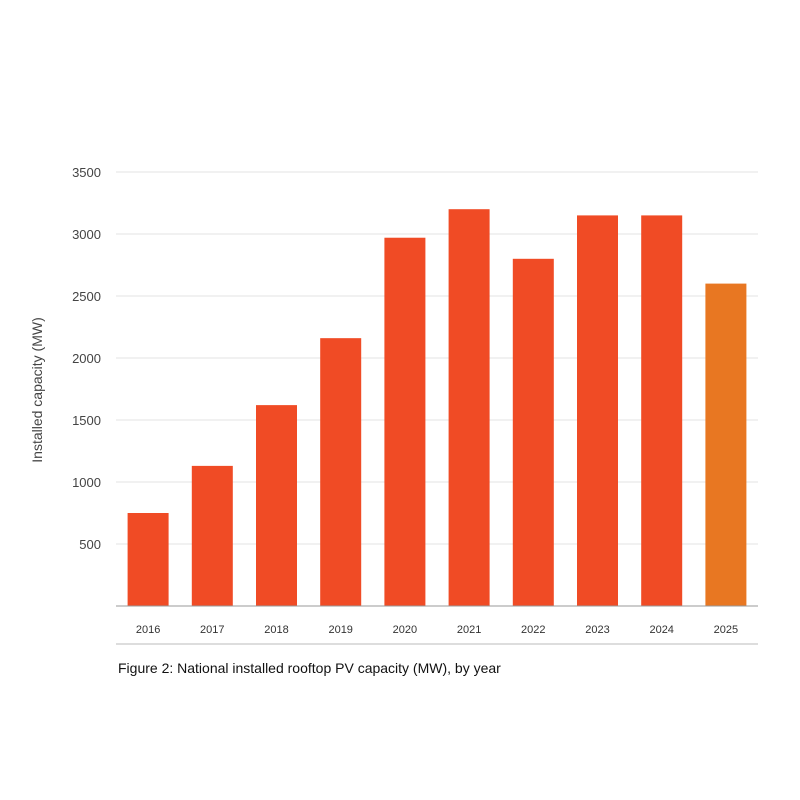  What do you see at coordinates (276, 505) in the screenshot?
I see `bar-2018` at bounding box center [276, 505].